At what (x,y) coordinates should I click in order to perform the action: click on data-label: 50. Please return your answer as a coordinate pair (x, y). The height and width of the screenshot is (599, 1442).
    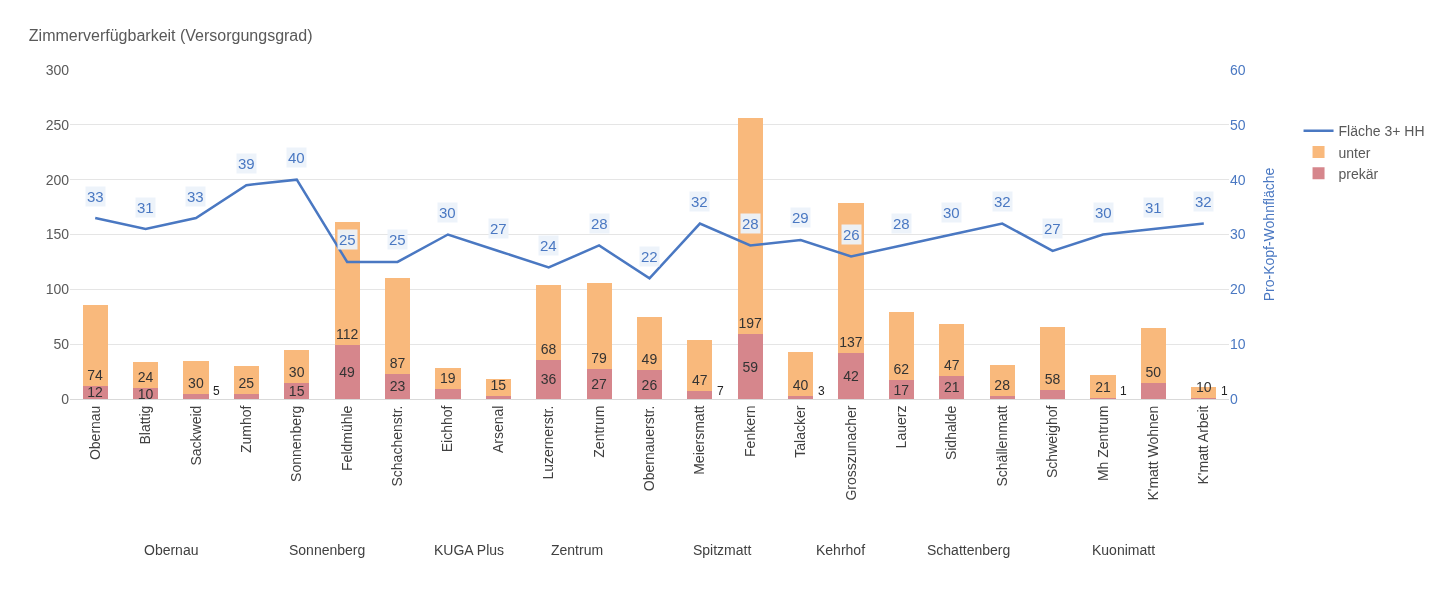
    Looking at the image, I should click on (1153, 371).